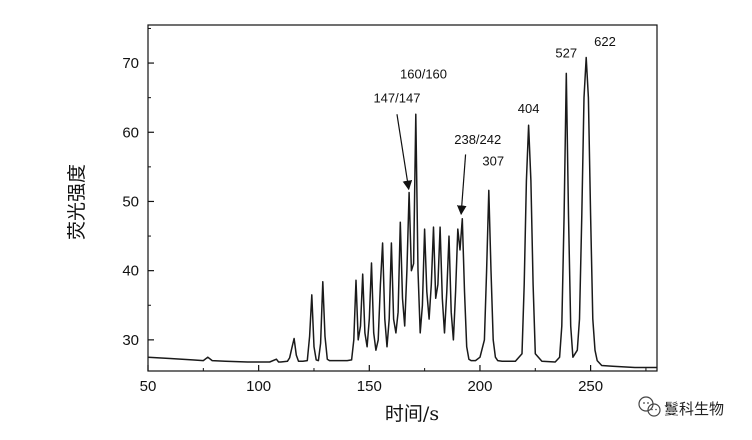  I want to click on x-tick-label: 150, so click(369, 386).